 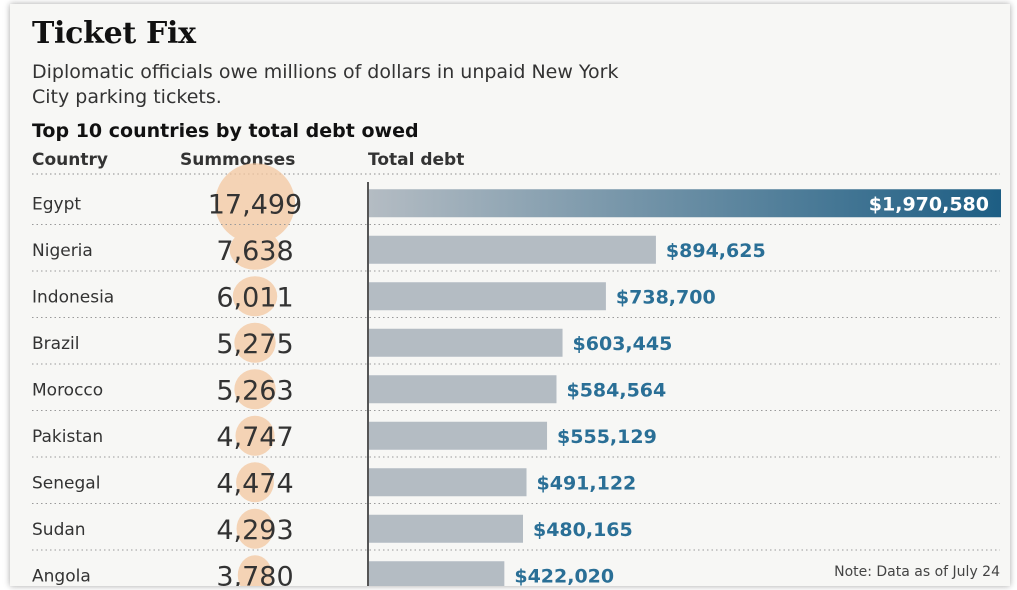 I want to click on summonses-label: 4,293, so click(x=254, y=530).